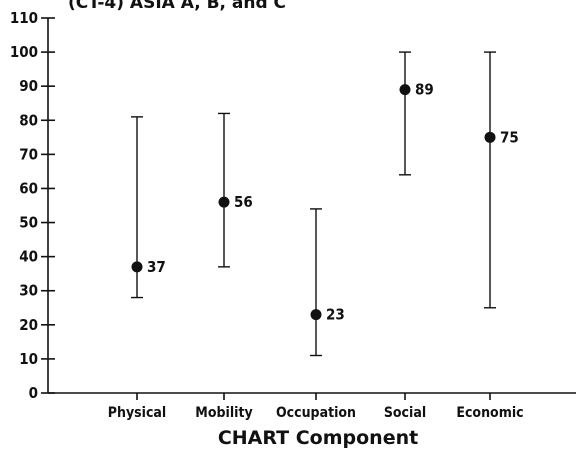 Image resolution: width=576 pixels, height=454 pixels. I want to click on x-tick-label: Mobility, so click(223, 413).